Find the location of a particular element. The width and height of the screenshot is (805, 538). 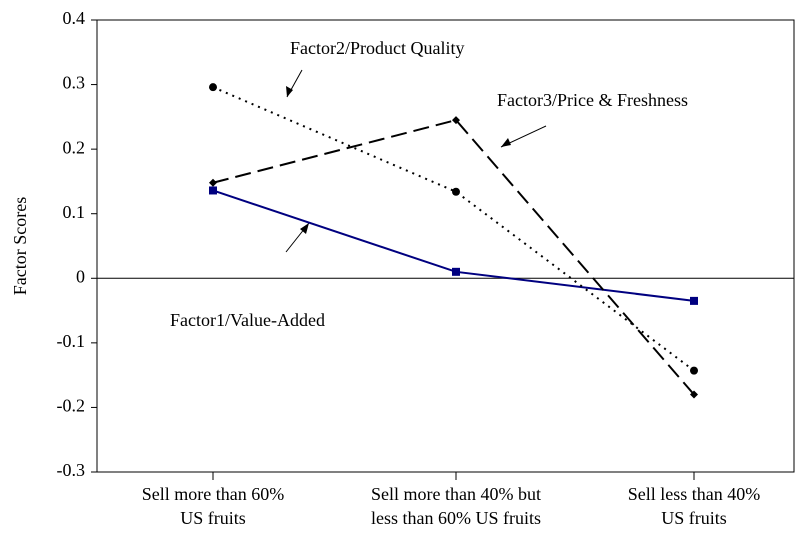

x-tick-label: Sell less than 40% US fruits is located at coordinates (694, 506).